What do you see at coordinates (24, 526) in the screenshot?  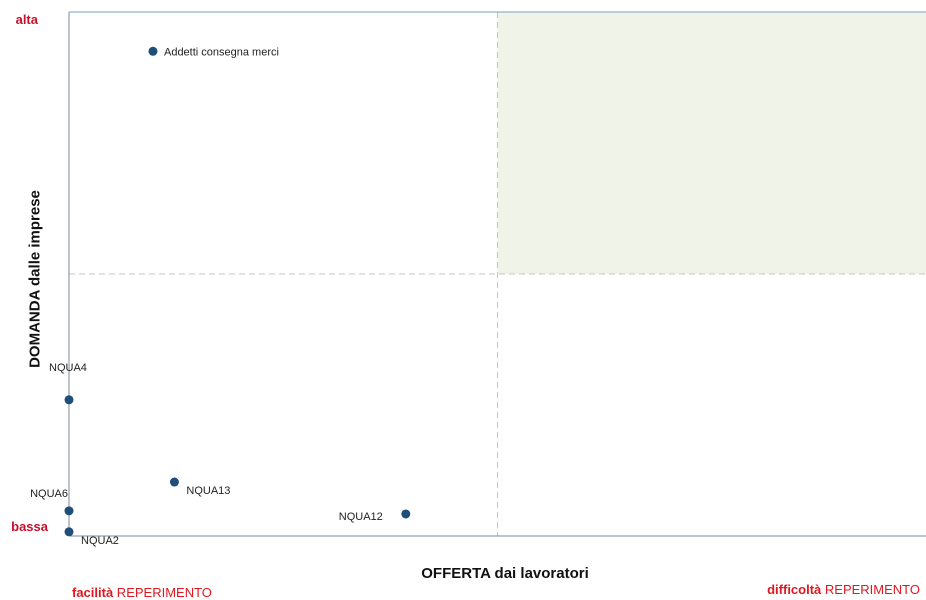 I see `y-low-label: bassa` at bounding box center [24, 526].